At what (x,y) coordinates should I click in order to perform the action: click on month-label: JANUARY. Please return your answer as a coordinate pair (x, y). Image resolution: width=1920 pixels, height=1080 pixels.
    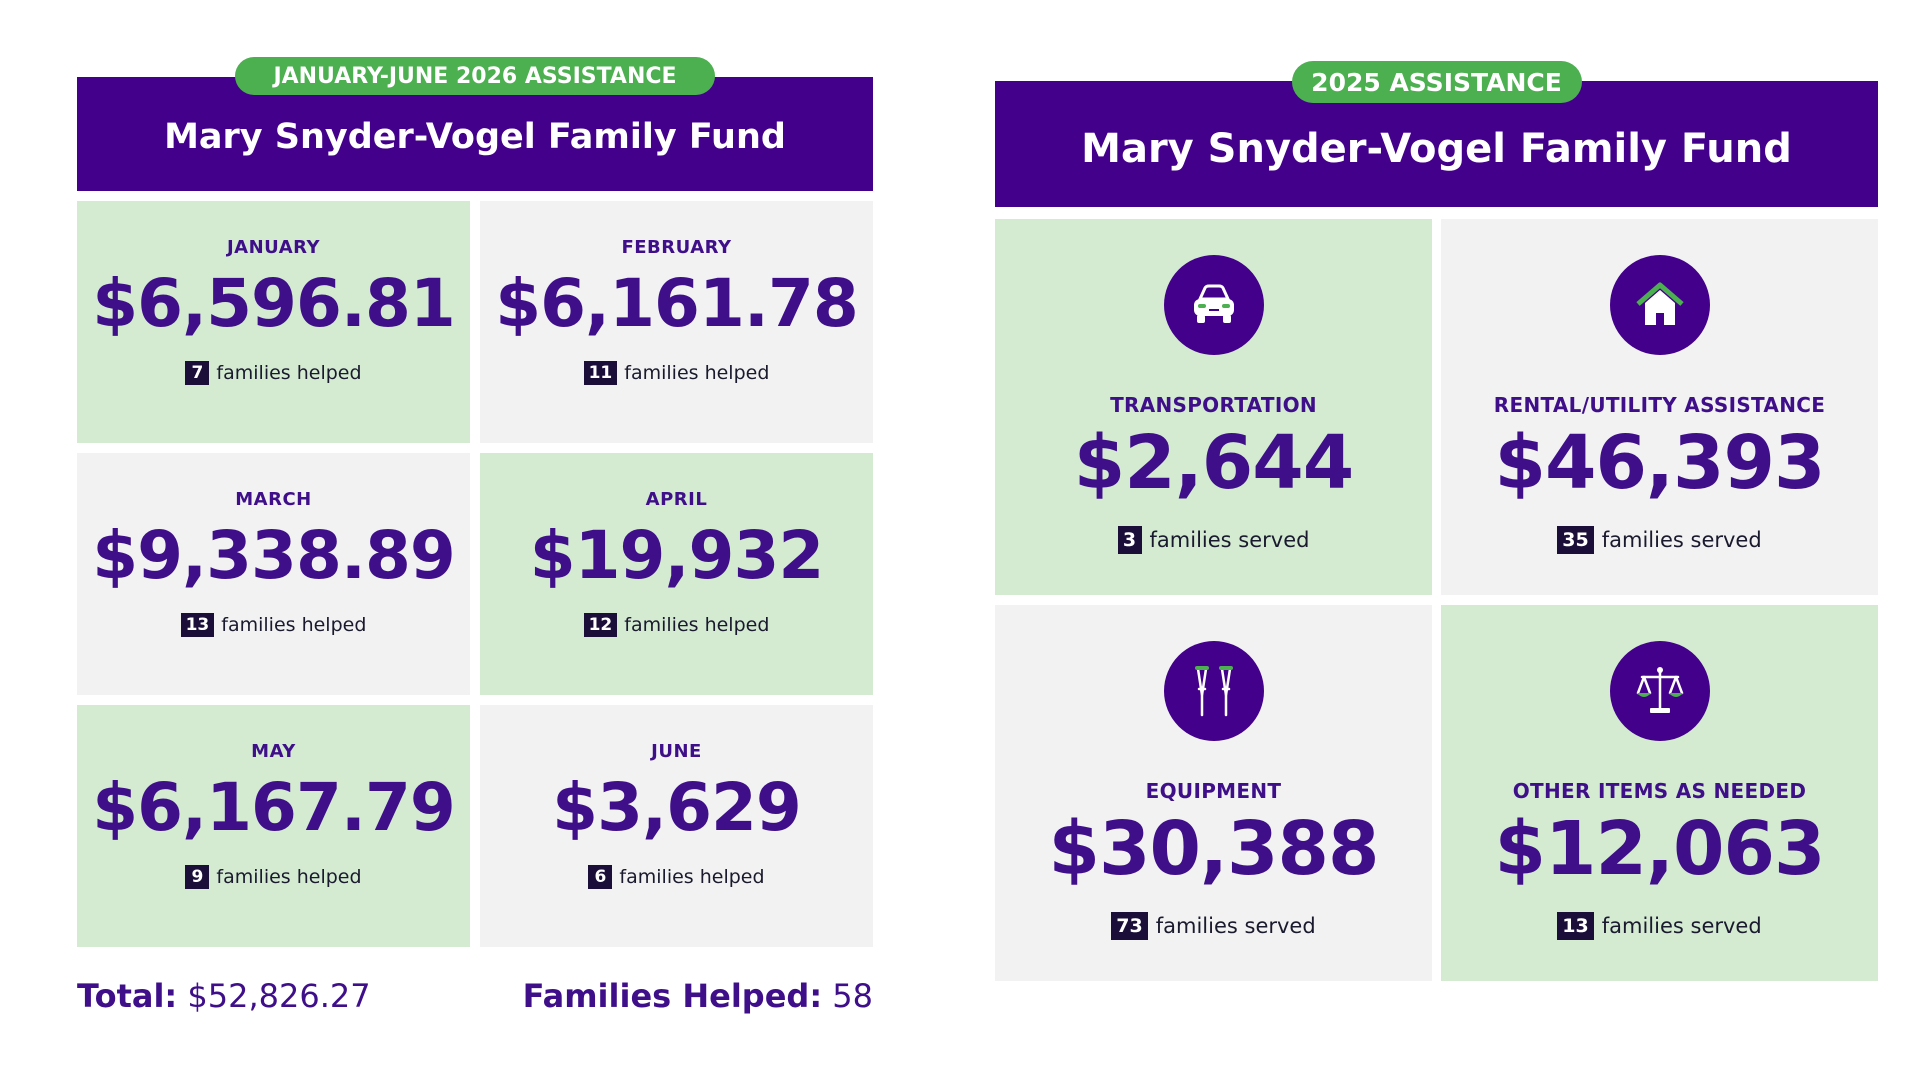
    Looking at the image, I should click on (273, 247).